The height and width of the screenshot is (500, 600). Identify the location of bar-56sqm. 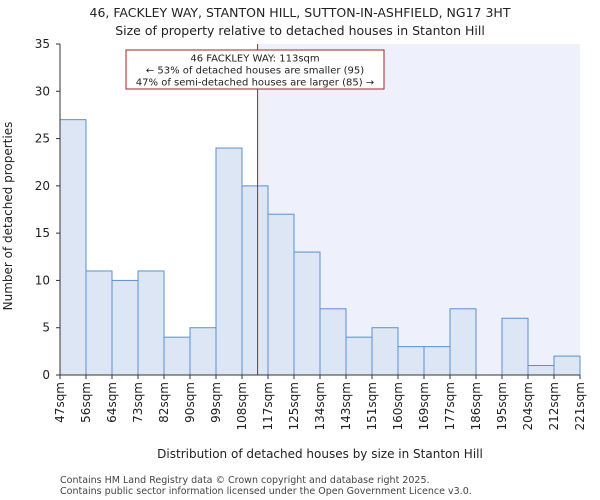
(99, 323).